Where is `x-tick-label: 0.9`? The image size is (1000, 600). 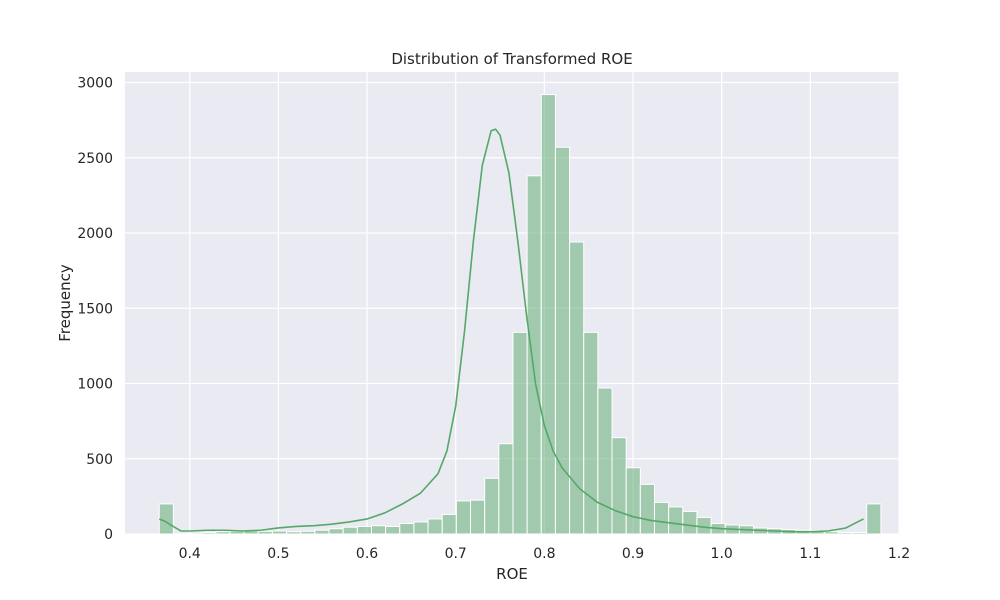
x-tick-label: 0.9 is located at coordinates (633, 554).